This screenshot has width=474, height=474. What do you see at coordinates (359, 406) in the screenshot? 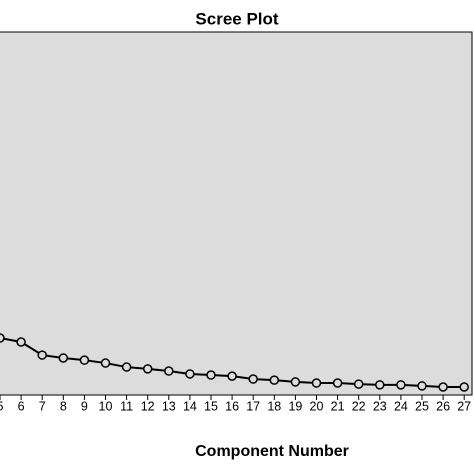
I see `x-tick-label: 22` at bounding box center [359, 406].